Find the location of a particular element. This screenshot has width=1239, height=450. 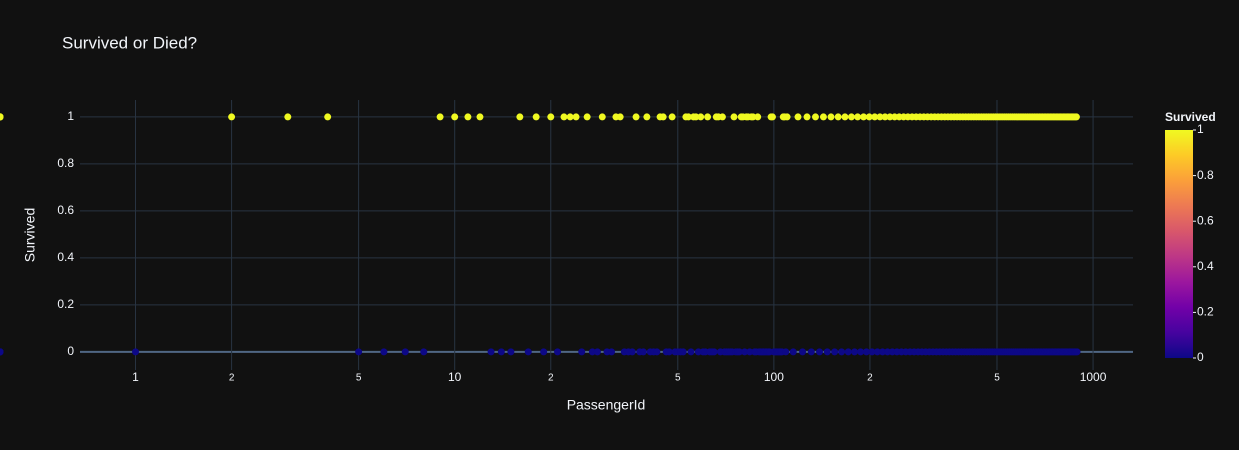

colorbar-tick-label: 0.2 is located at coordinates (1205, 312).